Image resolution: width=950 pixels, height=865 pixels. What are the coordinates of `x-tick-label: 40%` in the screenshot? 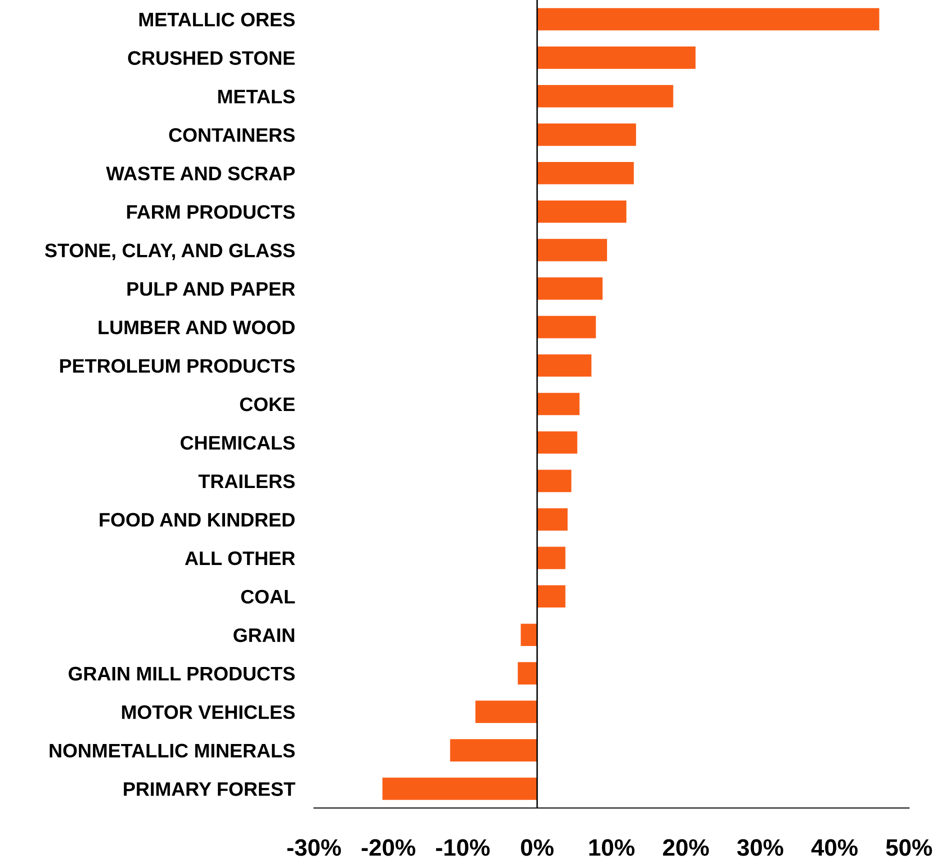 It's located at (834, 847).